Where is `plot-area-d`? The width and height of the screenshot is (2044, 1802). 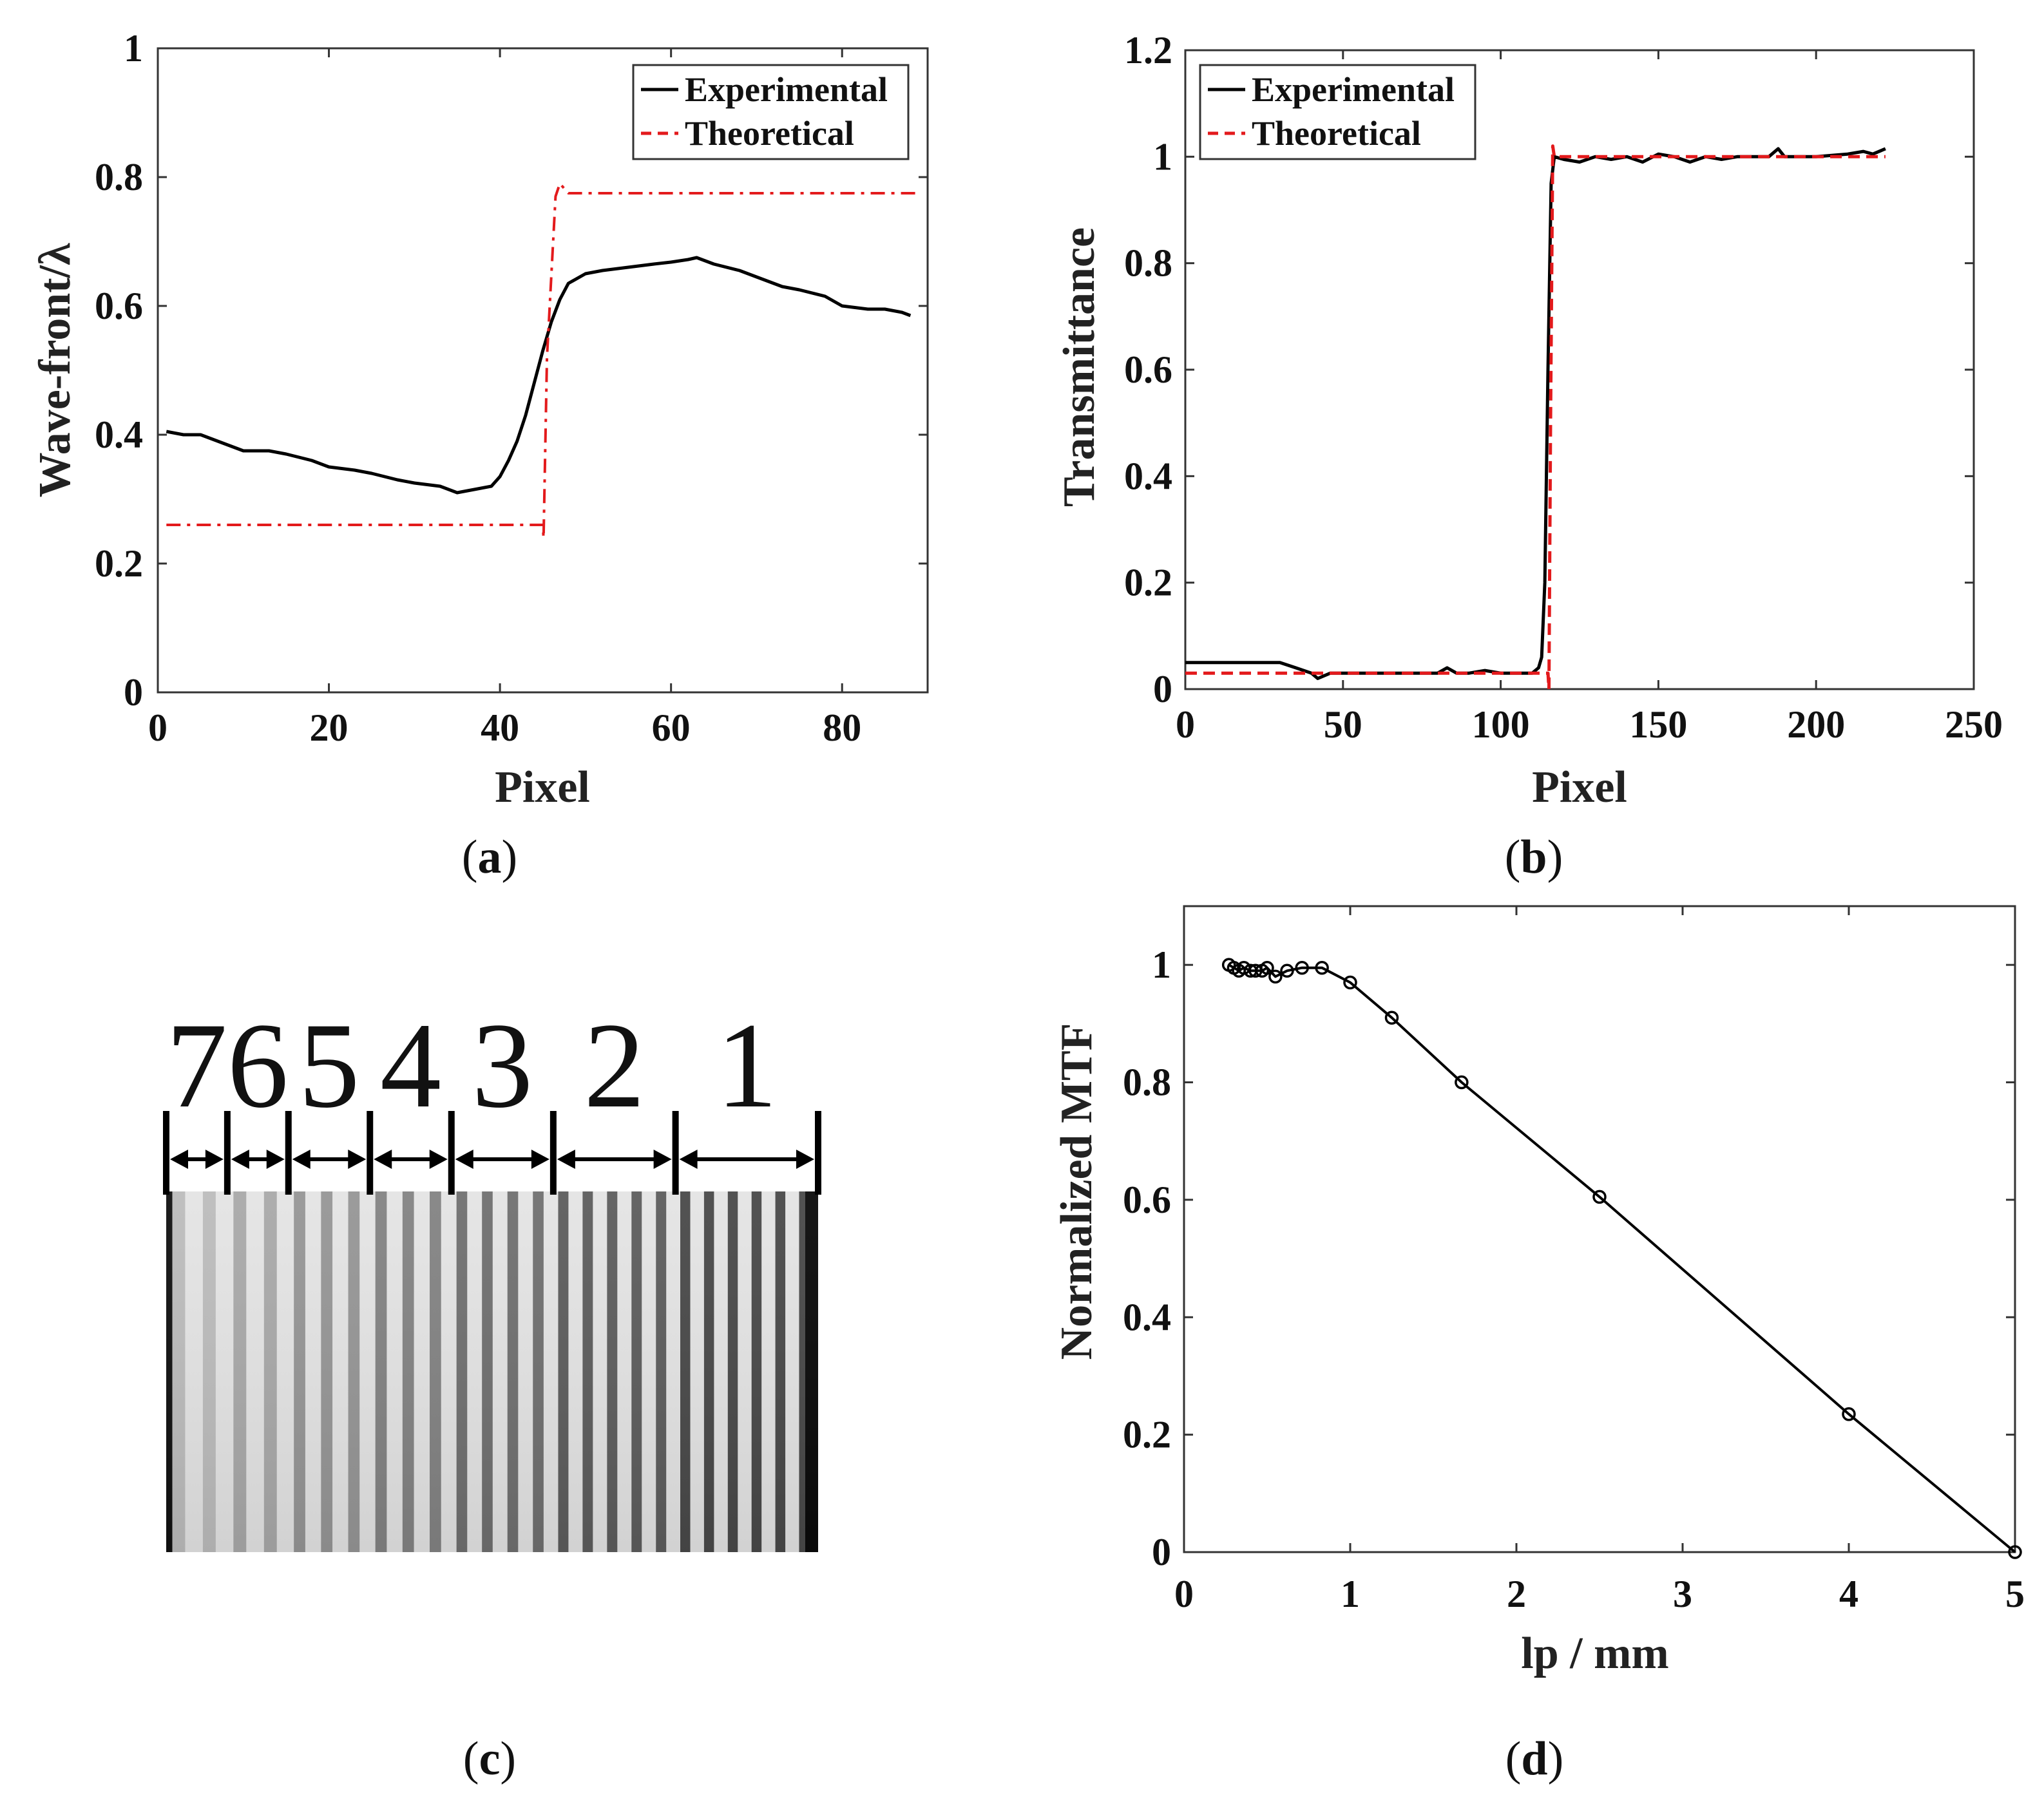 plot-area-d is located at coordinates (1600, 1229).